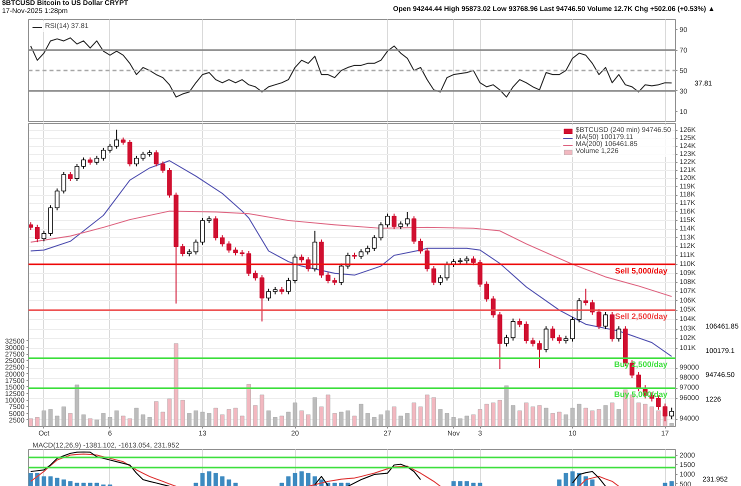 This screenshot has height=486, width=741. I want to click on ref-line-label: Sell 2,500/day, so click(641, 317).